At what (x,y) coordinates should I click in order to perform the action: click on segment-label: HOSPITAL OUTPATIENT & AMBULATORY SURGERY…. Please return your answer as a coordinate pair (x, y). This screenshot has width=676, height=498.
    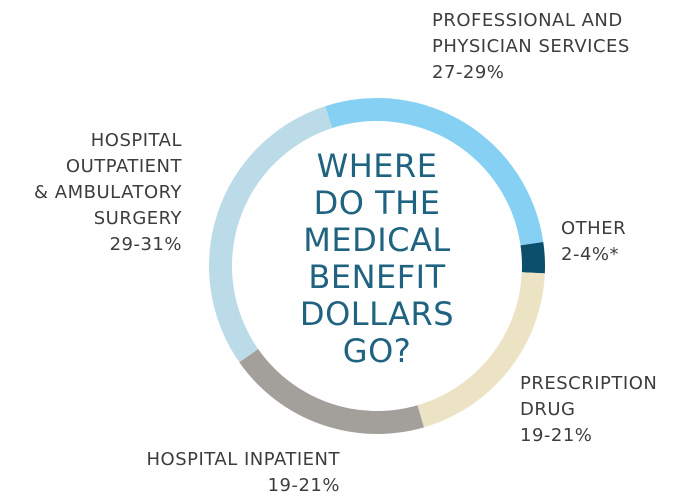
    Looking at the image, I should click on (108, 193).